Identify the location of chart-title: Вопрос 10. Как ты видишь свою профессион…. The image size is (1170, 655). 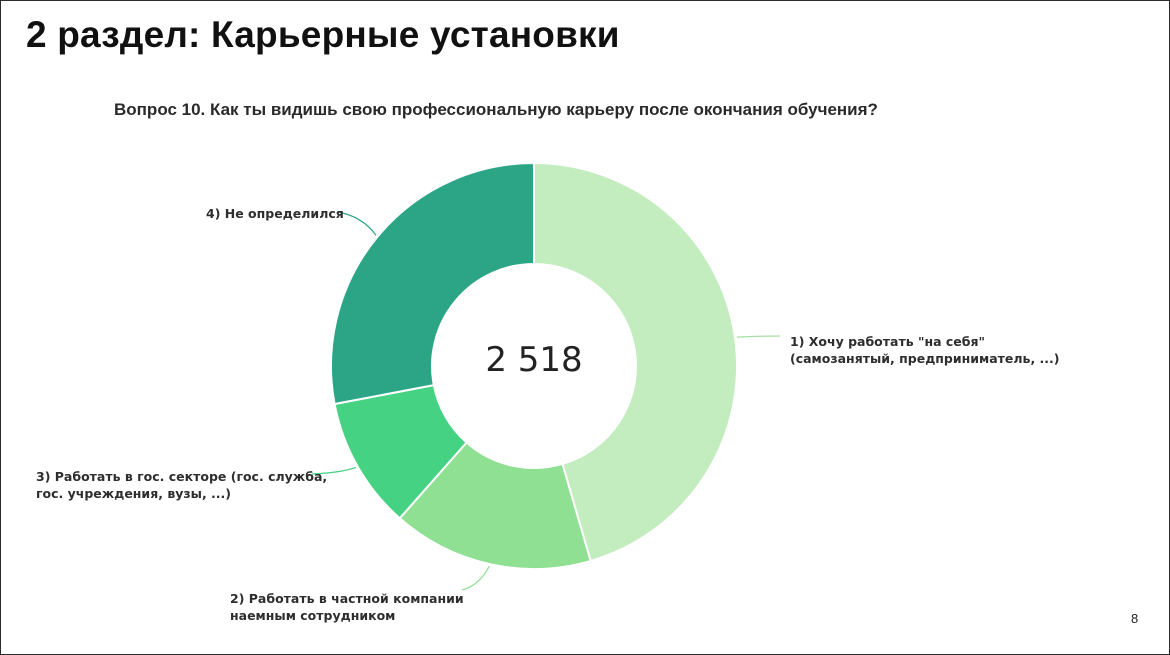
(496, 109).